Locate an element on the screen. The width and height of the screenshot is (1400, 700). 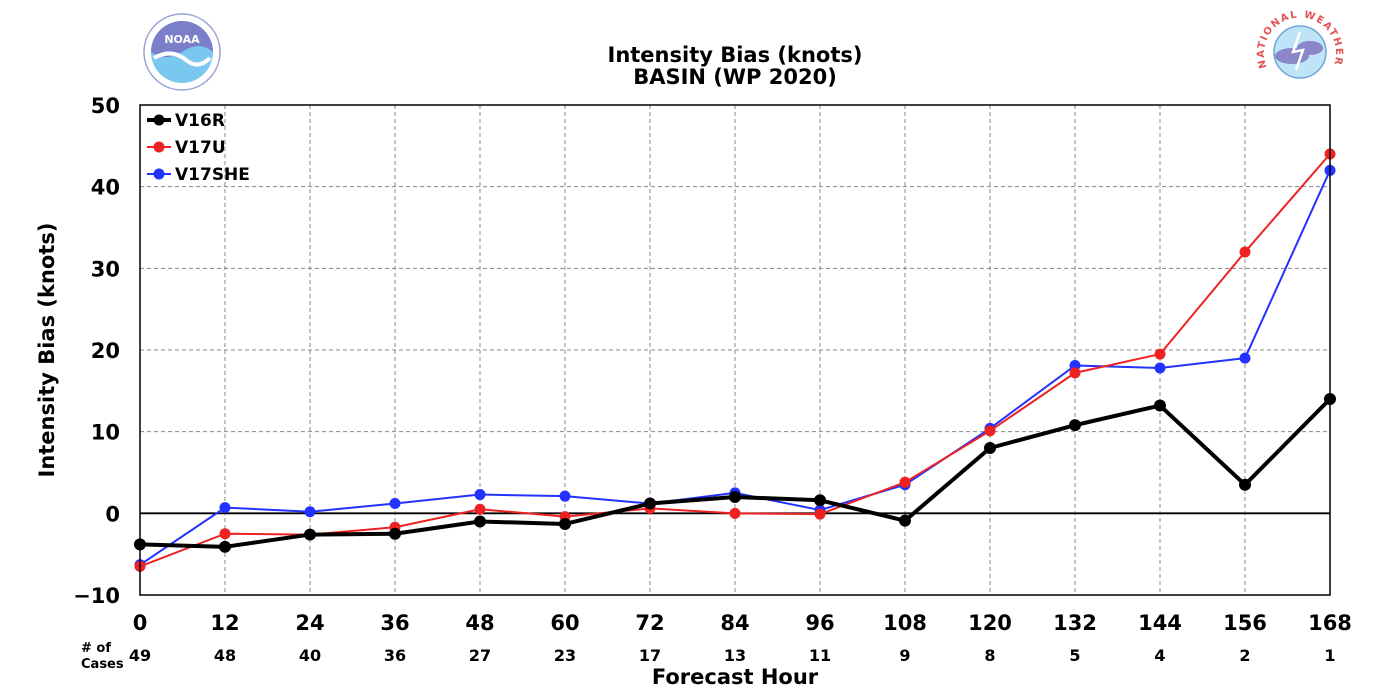
legend-marker-v17u is located at coordinates (159, 147).